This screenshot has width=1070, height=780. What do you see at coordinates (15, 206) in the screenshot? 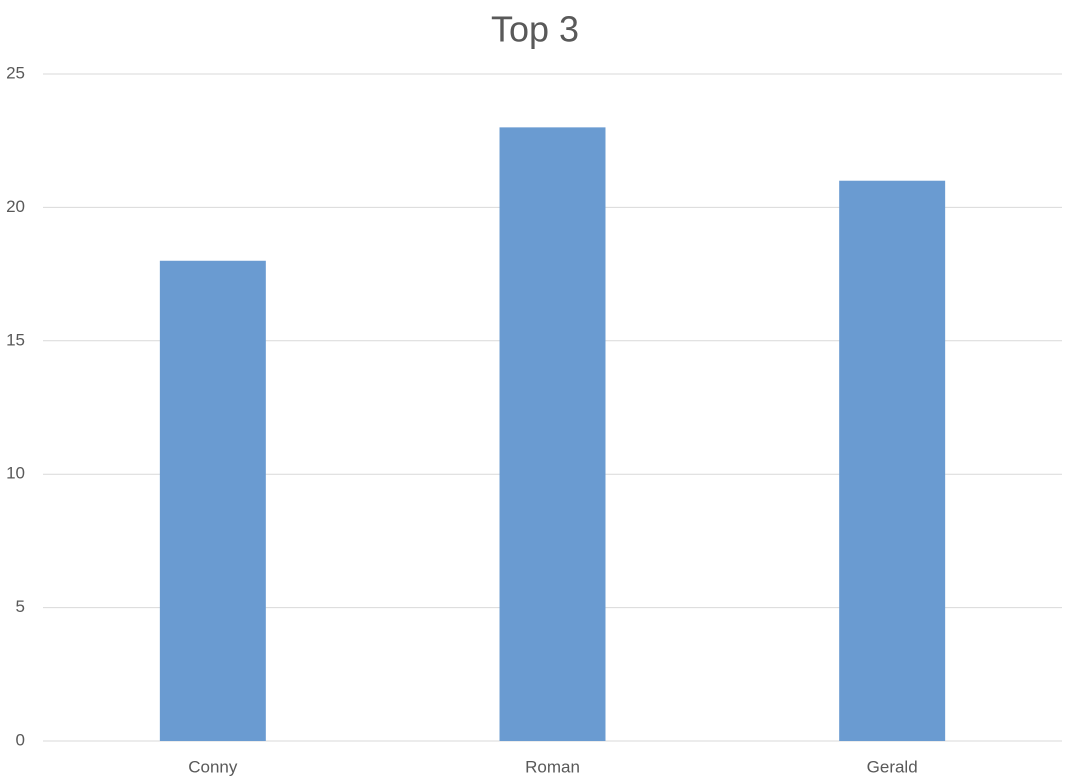
I see `y-tick-label: 20` at bounding box center [15, 206].